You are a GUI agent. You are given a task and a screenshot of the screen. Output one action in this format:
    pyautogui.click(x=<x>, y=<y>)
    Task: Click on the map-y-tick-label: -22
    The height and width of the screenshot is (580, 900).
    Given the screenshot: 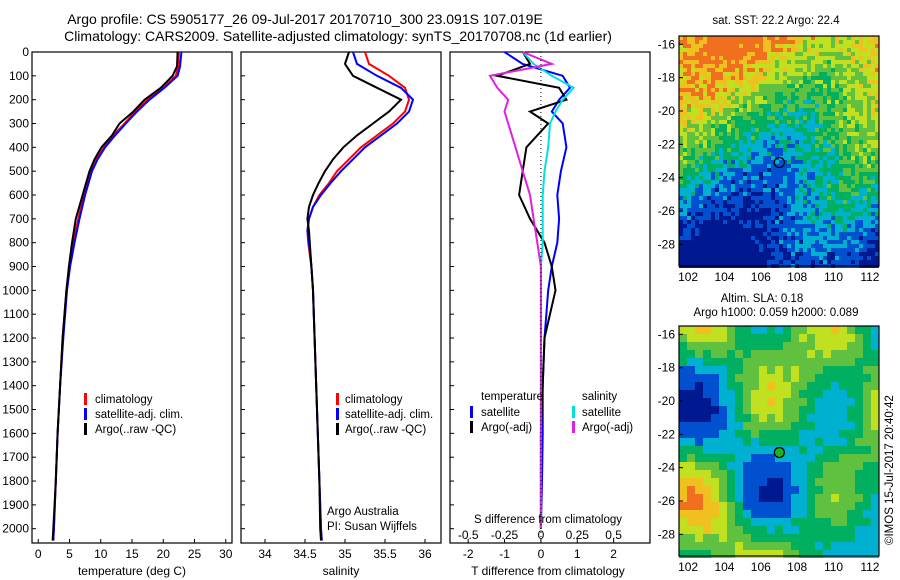 What is the action you would take?
    pyautogui.click(x=667, y=434)
    